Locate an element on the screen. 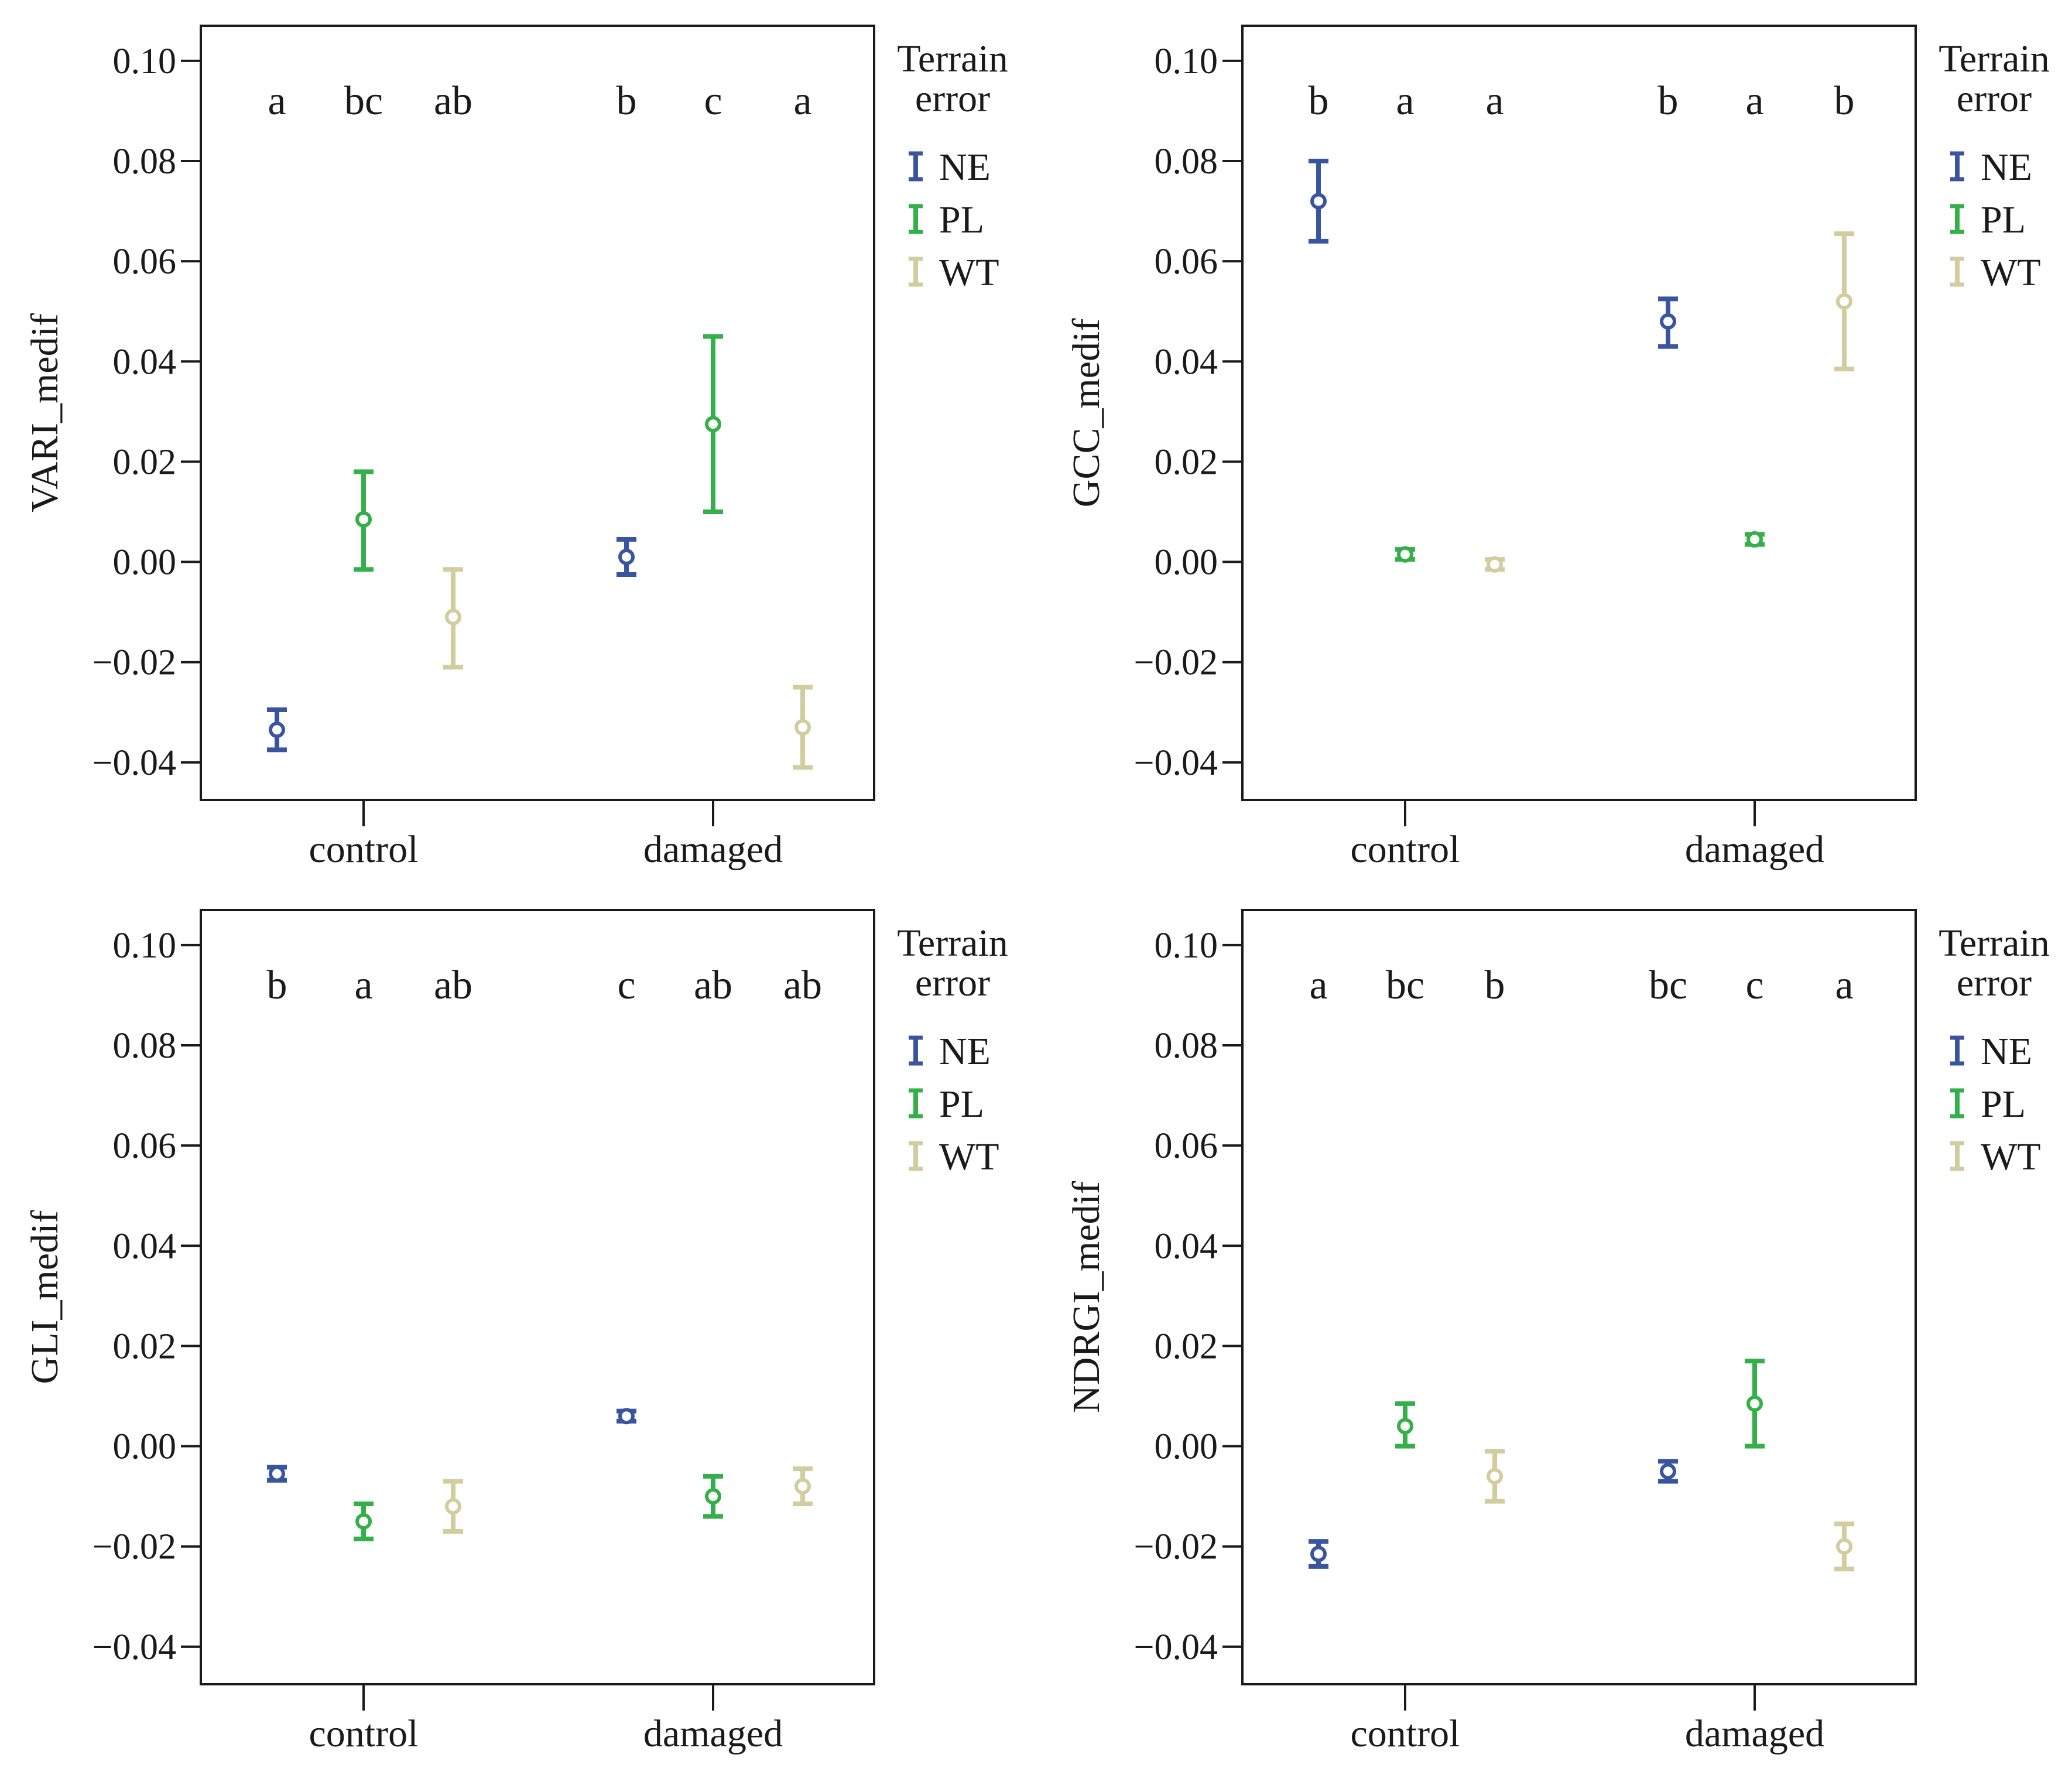  y-axis-label: GCC_medif is located at coordinates (1086, 413).